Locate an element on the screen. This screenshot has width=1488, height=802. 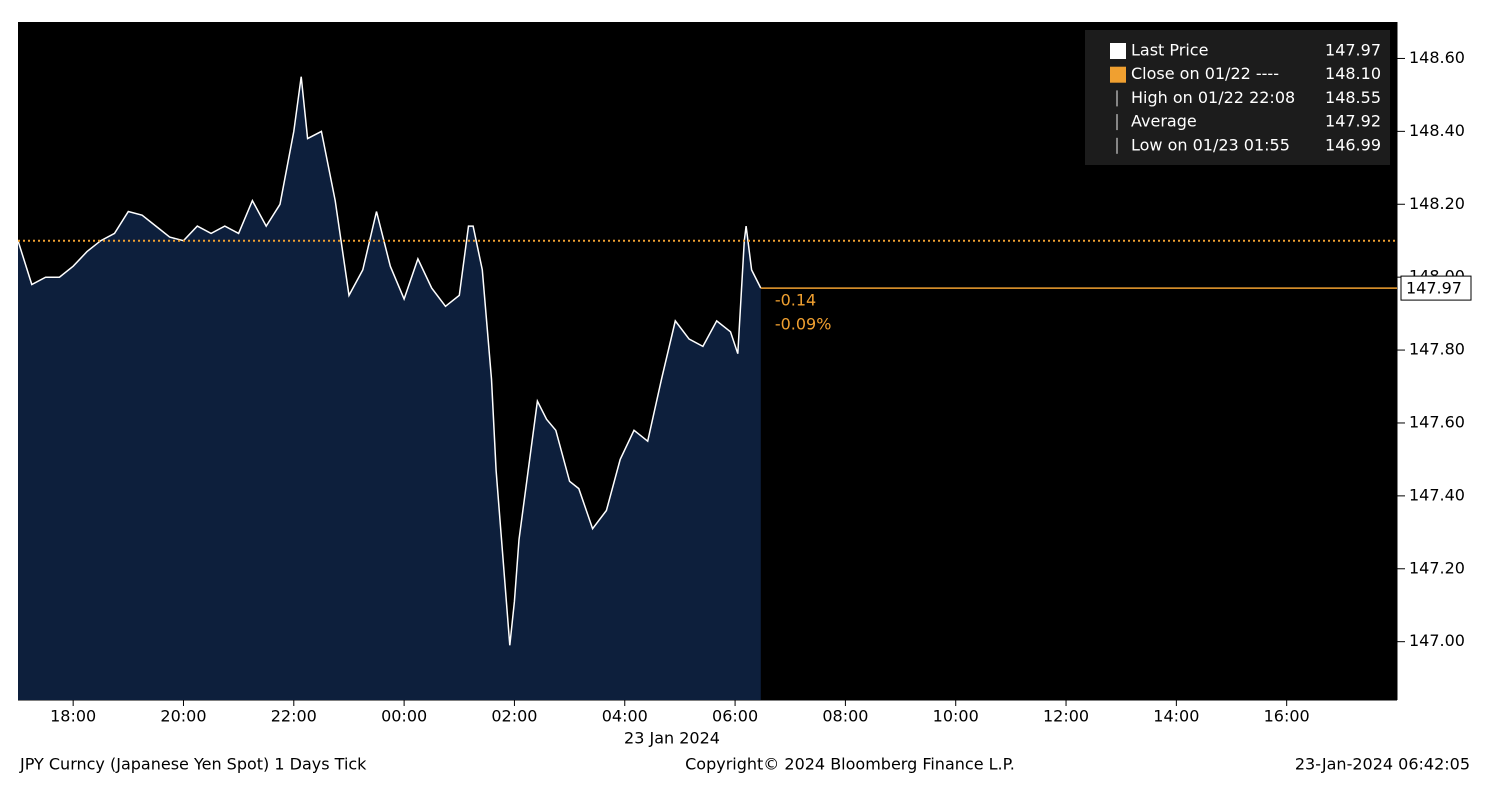
legend-value: 148.55 is located at coordinates (1353, 97).